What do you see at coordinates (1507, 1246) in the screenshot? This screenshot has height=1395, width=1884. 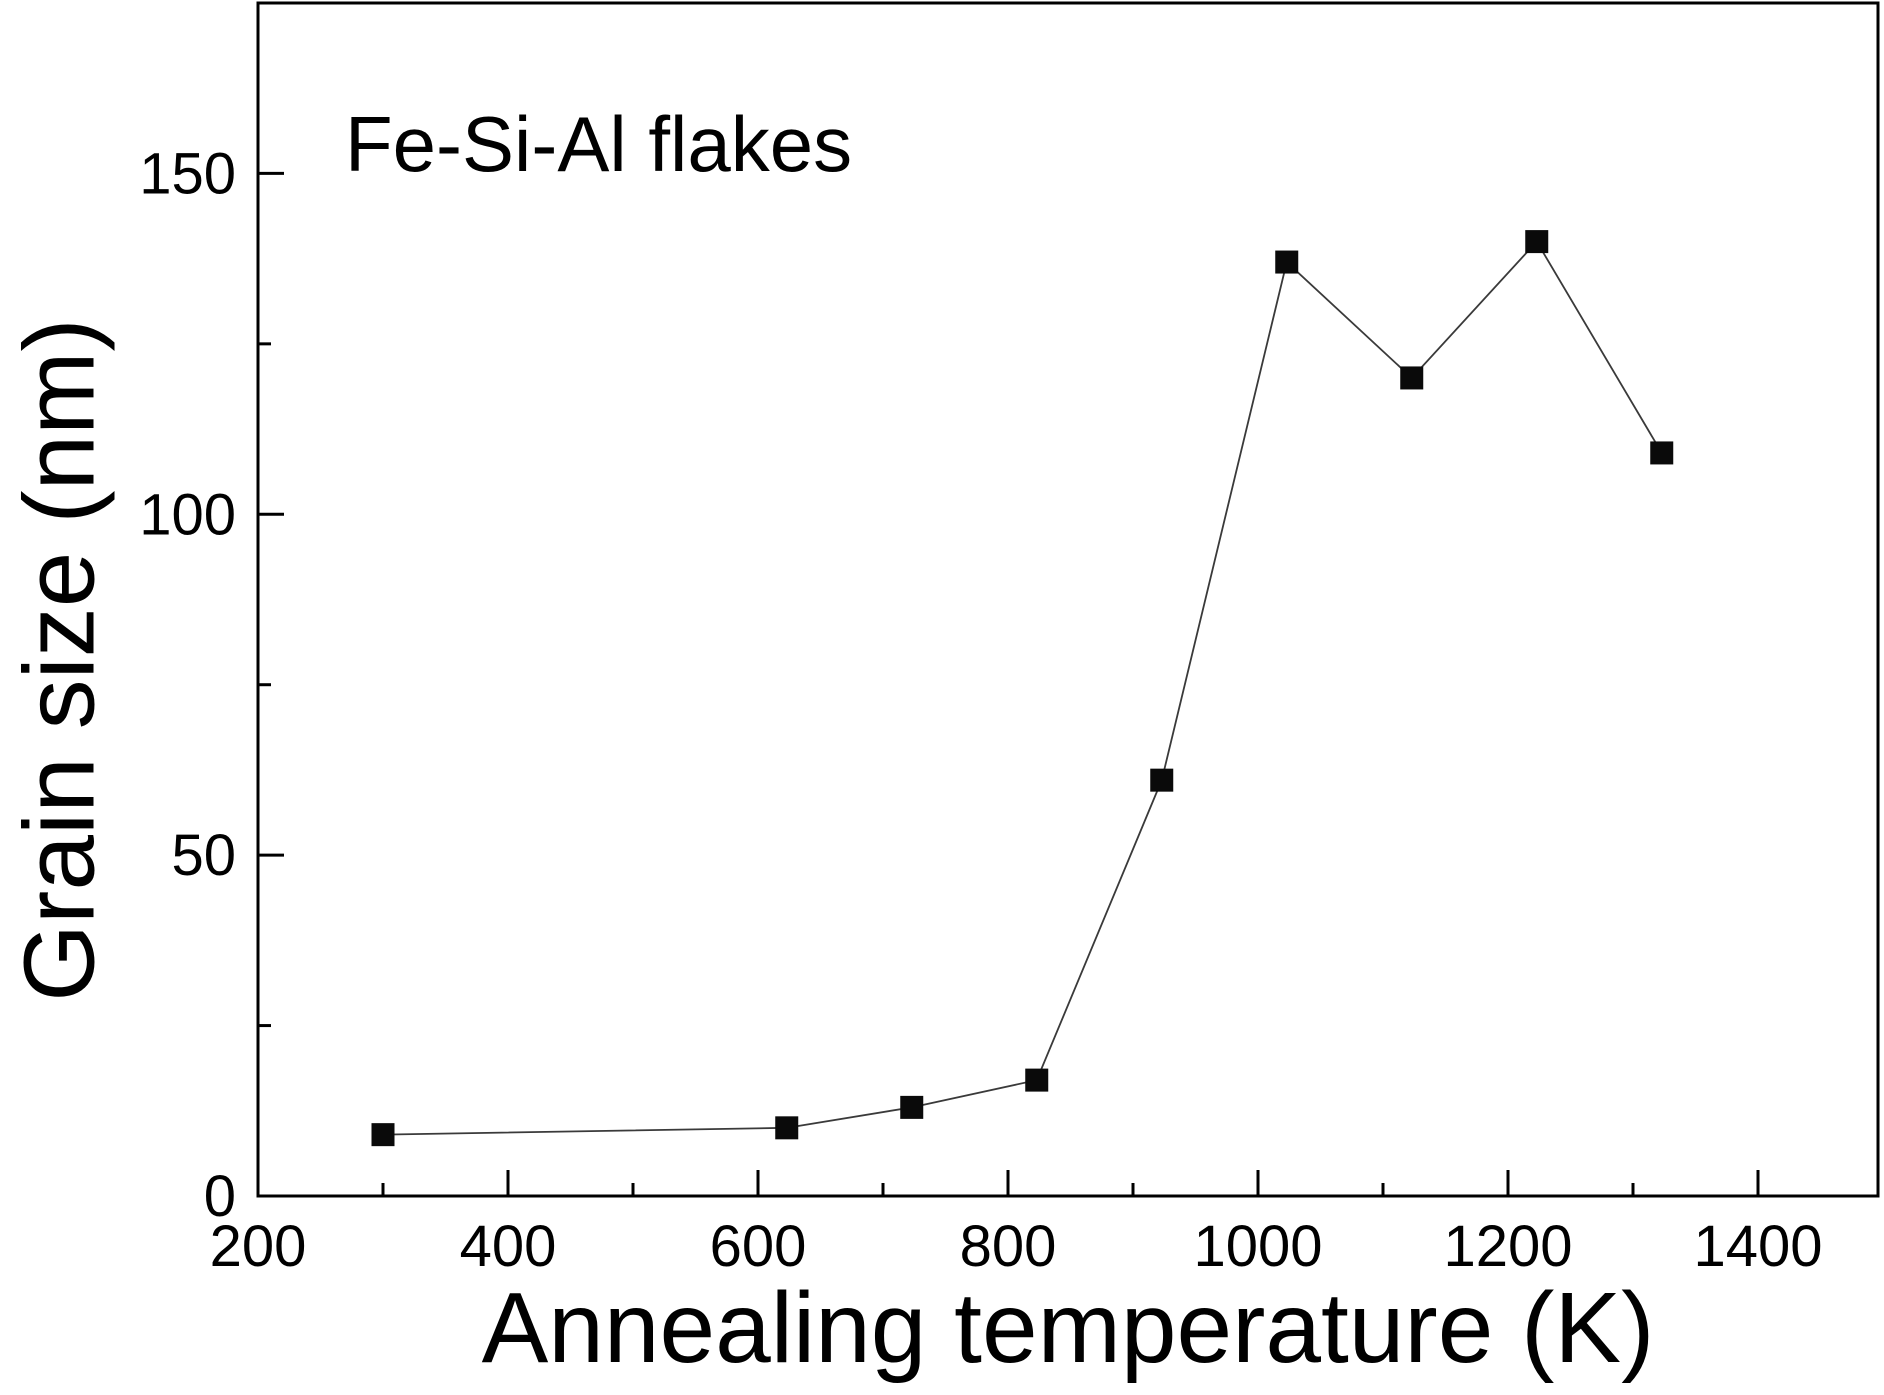 I see `x-tick-label: 1200` at bounding box center [1507, 1246].